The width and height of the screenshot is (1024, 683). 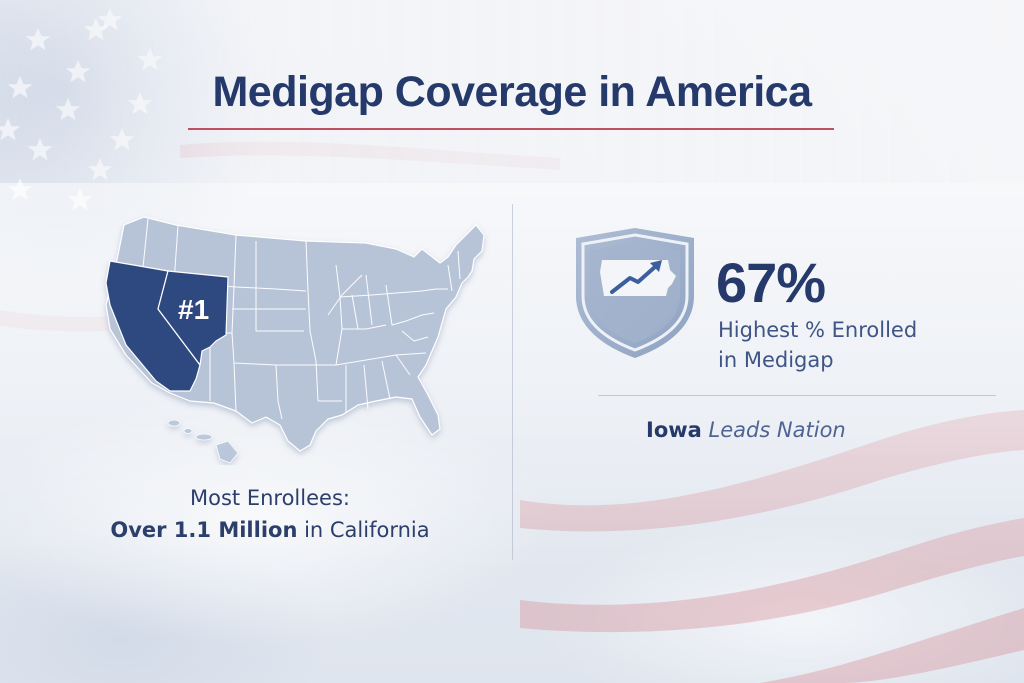 I want to click on stat-label-line1: Highest % Enrolled, so click(x=818, y=330).